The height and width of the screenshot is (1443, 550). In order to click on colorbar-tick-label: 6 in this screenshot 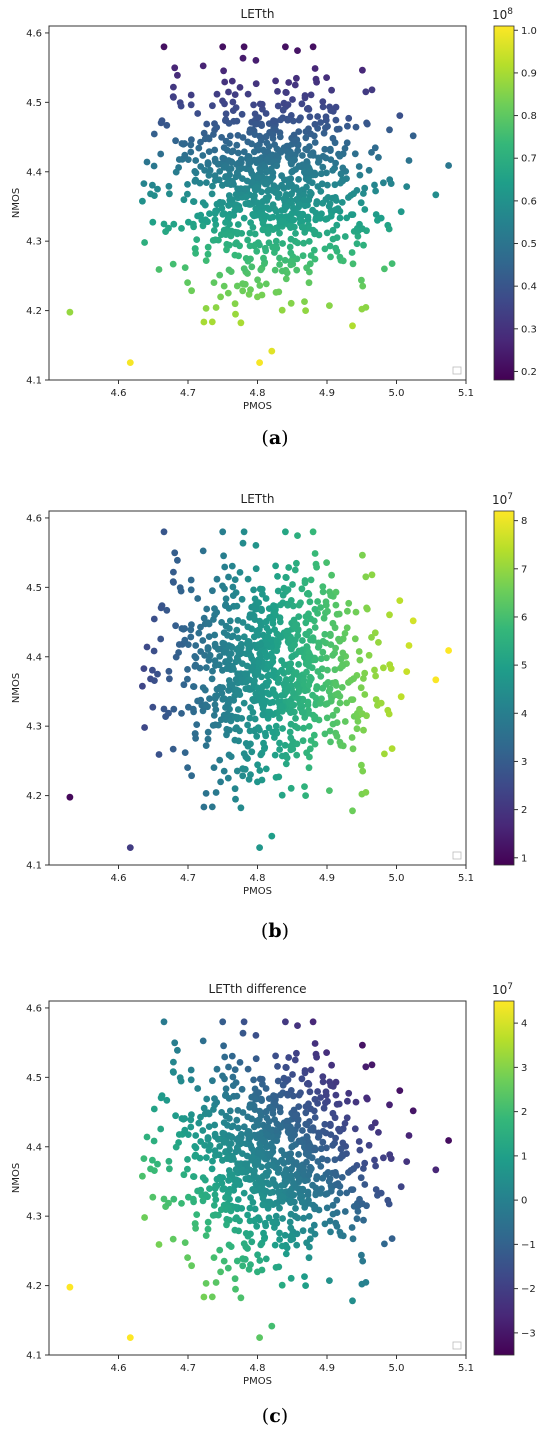, I will do `click(524, 617)`.